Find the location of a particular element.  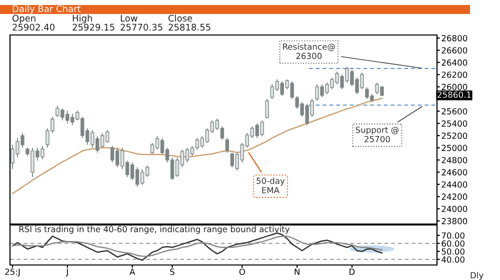

y-tick-label: 26000 is located at coordinates (455, 87).